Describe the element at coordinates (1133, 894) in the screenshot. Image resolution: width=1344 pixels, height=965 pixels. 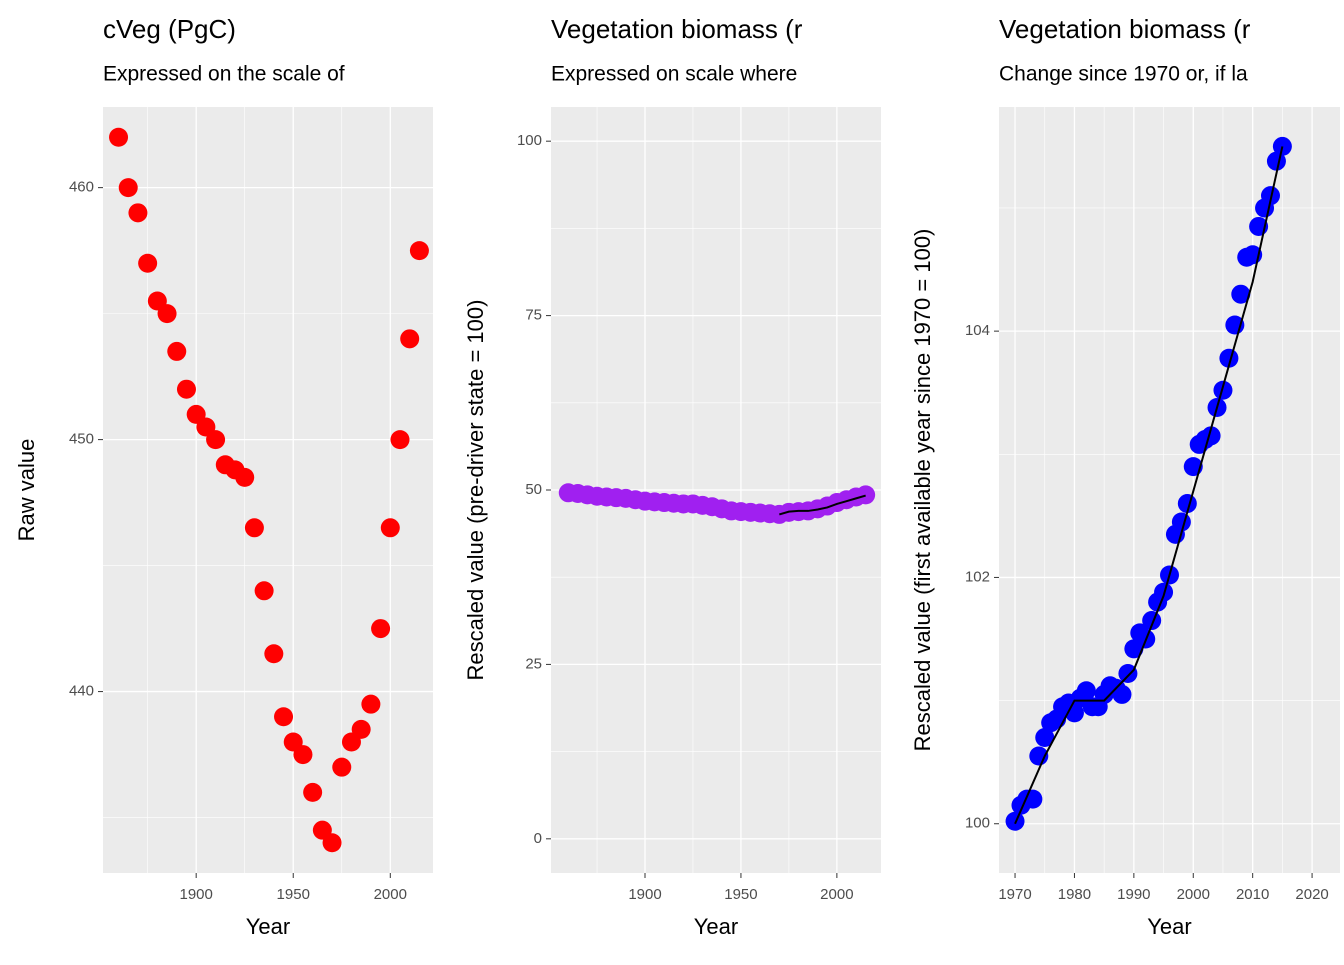
I see `x-tick-label: 1990` at that location.